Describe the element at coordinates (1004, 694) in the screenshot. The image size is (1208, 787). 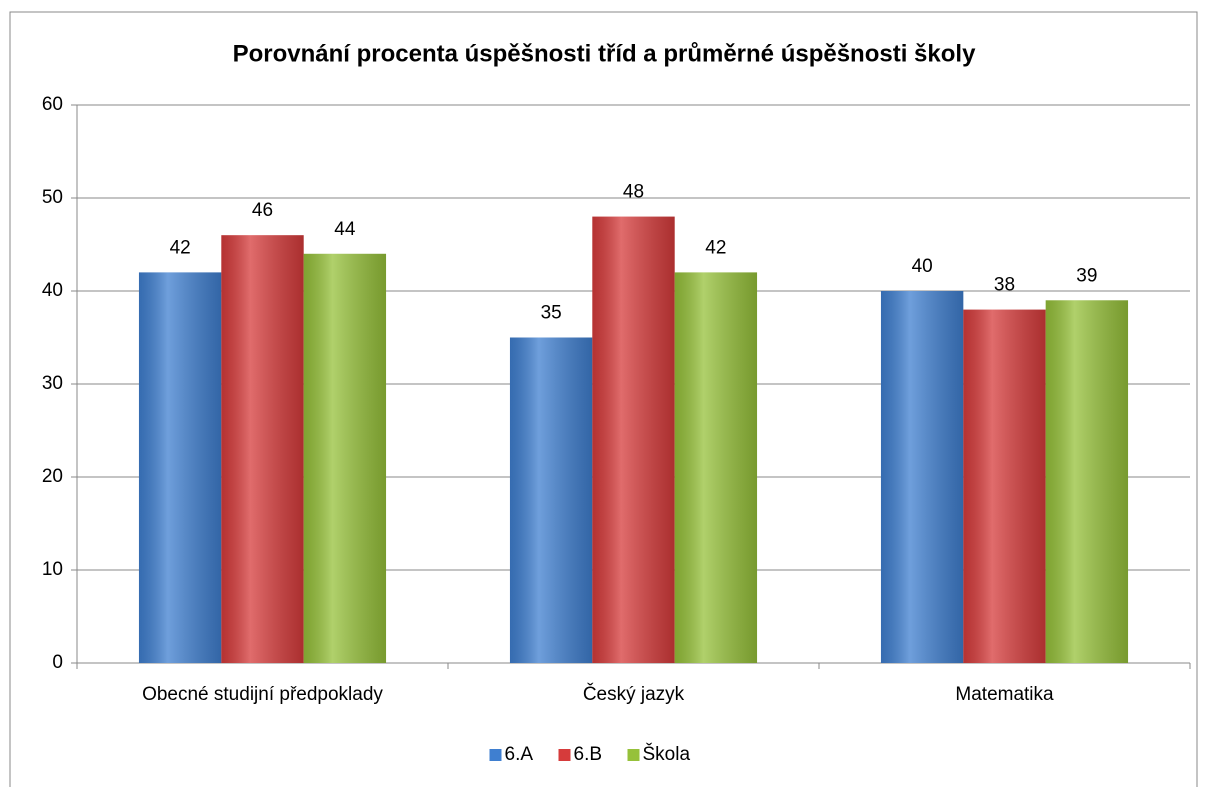
I see `x-tick-label: Matematika` at that location.